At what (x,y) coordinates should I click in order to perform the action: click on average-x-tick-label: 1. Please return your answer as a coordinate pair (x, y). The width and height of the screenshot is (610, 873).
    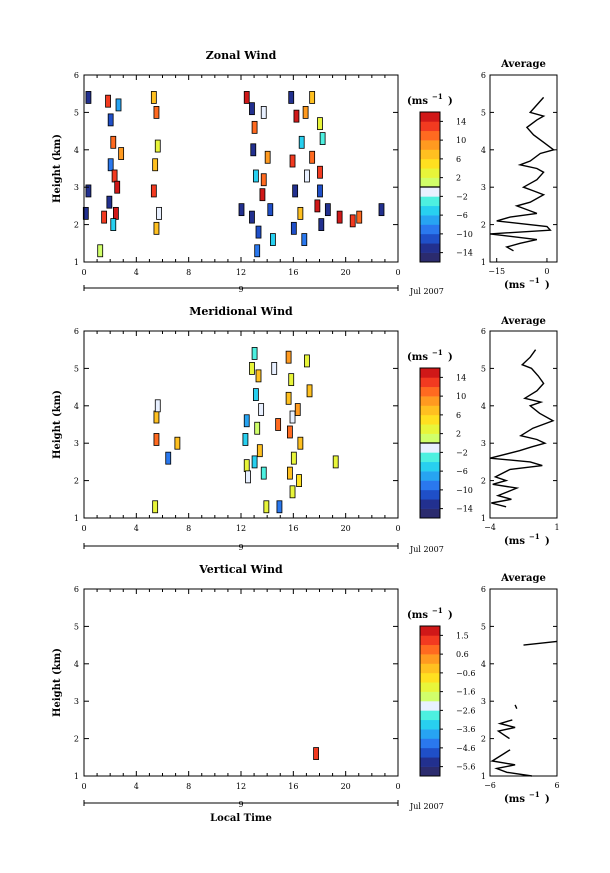
    Looking at the image, I should click on (556, 527).